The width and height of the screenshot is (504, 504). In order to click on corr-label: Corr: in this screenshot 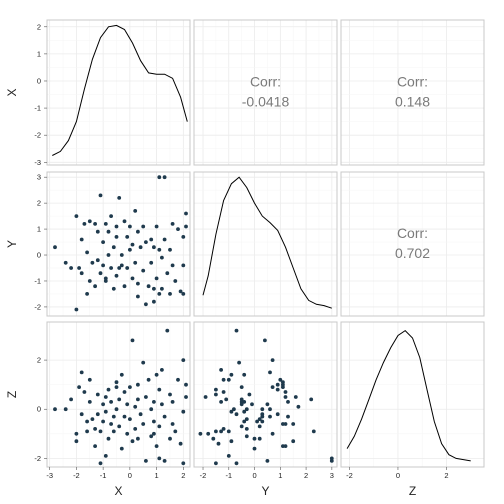, I will do `click(412, 82)`.